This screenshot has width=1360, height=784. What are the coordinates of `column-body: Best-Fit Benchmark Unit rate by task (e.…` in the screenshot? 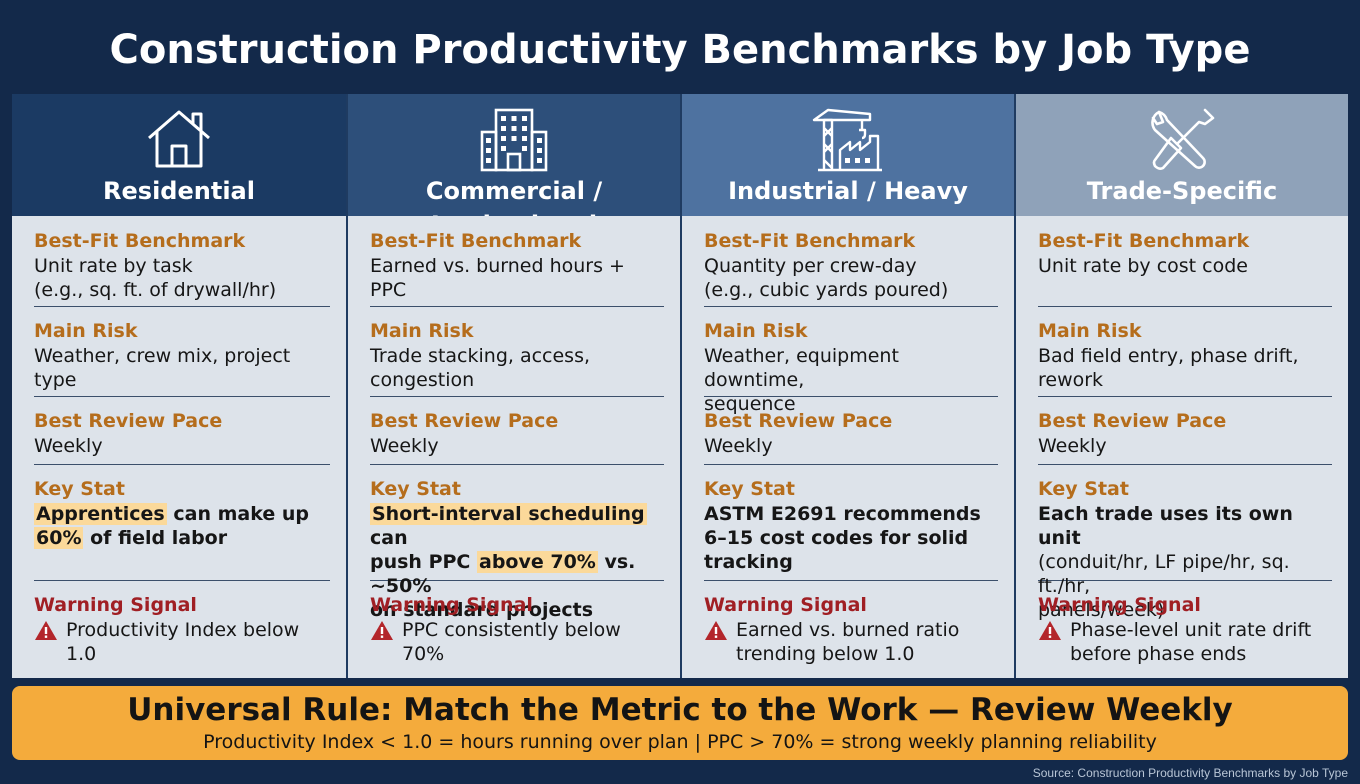 It's located at (179, 447).